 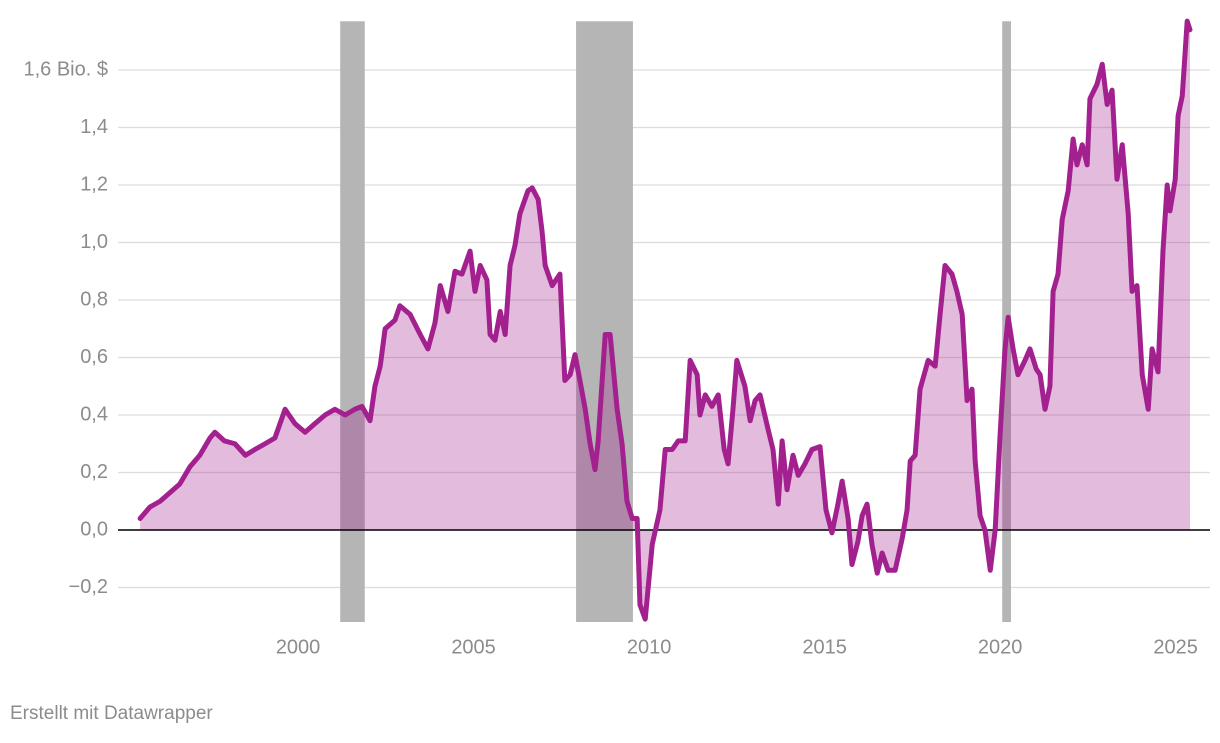 What do you see at coordinates (824, 647) in the screenshot?
I see `x-tick-label: 2015` at bounding box center [824, 647].